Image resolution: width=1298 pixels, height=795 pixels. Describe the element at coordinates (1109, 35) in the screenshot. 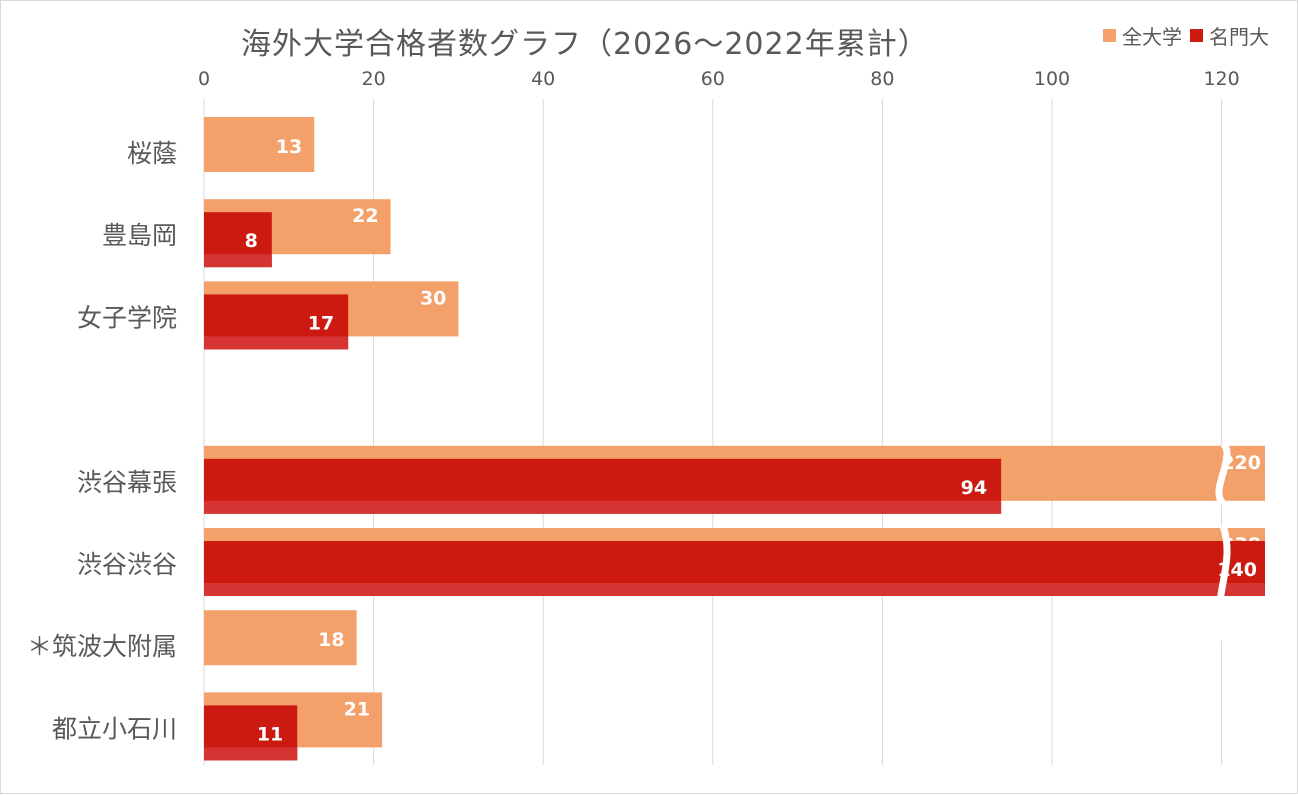

I see `legend-swatch-all` at that location.